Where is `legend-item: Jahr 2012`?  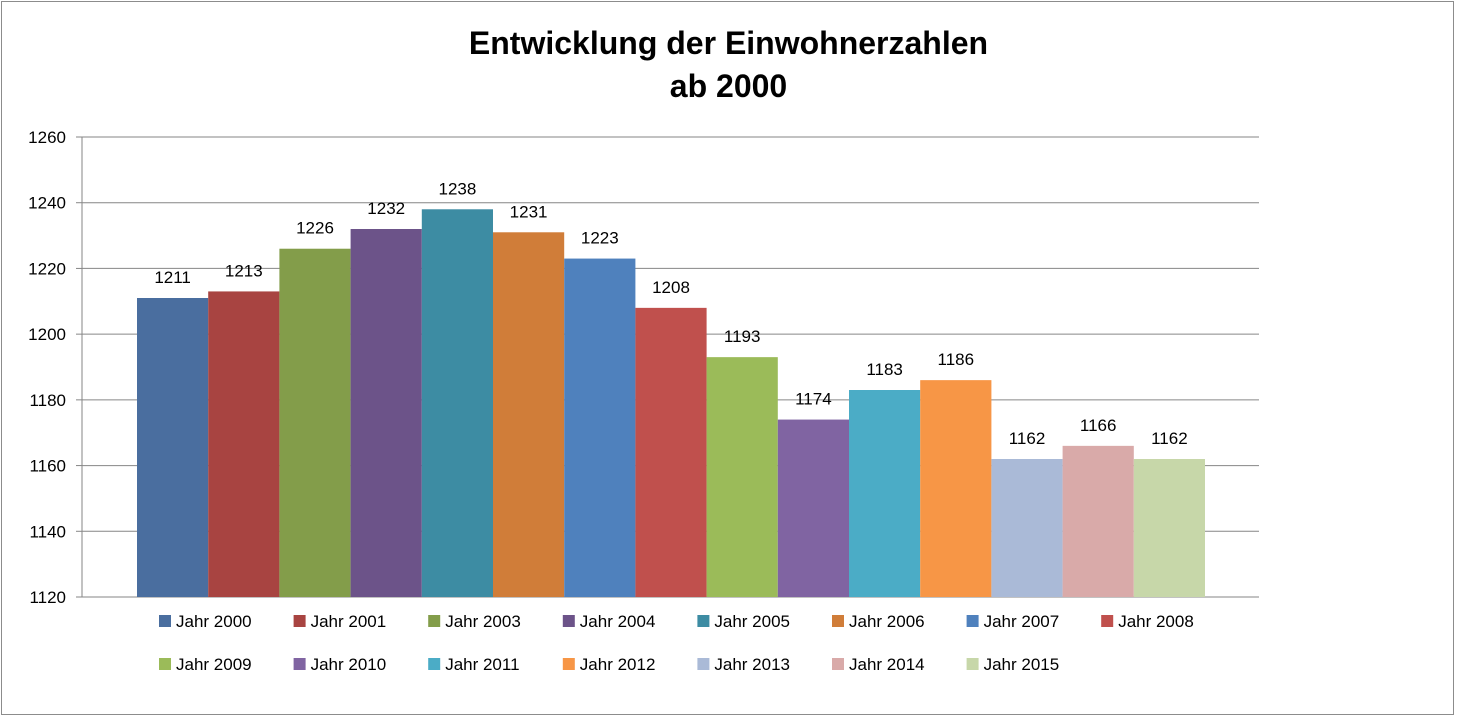 legend-item: Jahr 2012 is located at coordinates (609, 664).